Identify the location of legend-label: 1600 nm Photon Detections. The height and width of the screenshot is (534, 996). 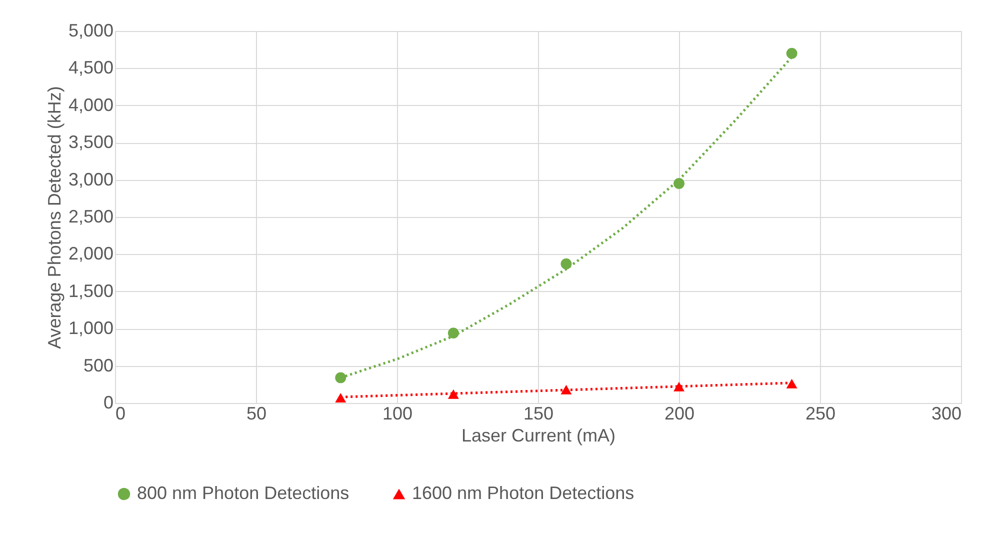
(523, 493).